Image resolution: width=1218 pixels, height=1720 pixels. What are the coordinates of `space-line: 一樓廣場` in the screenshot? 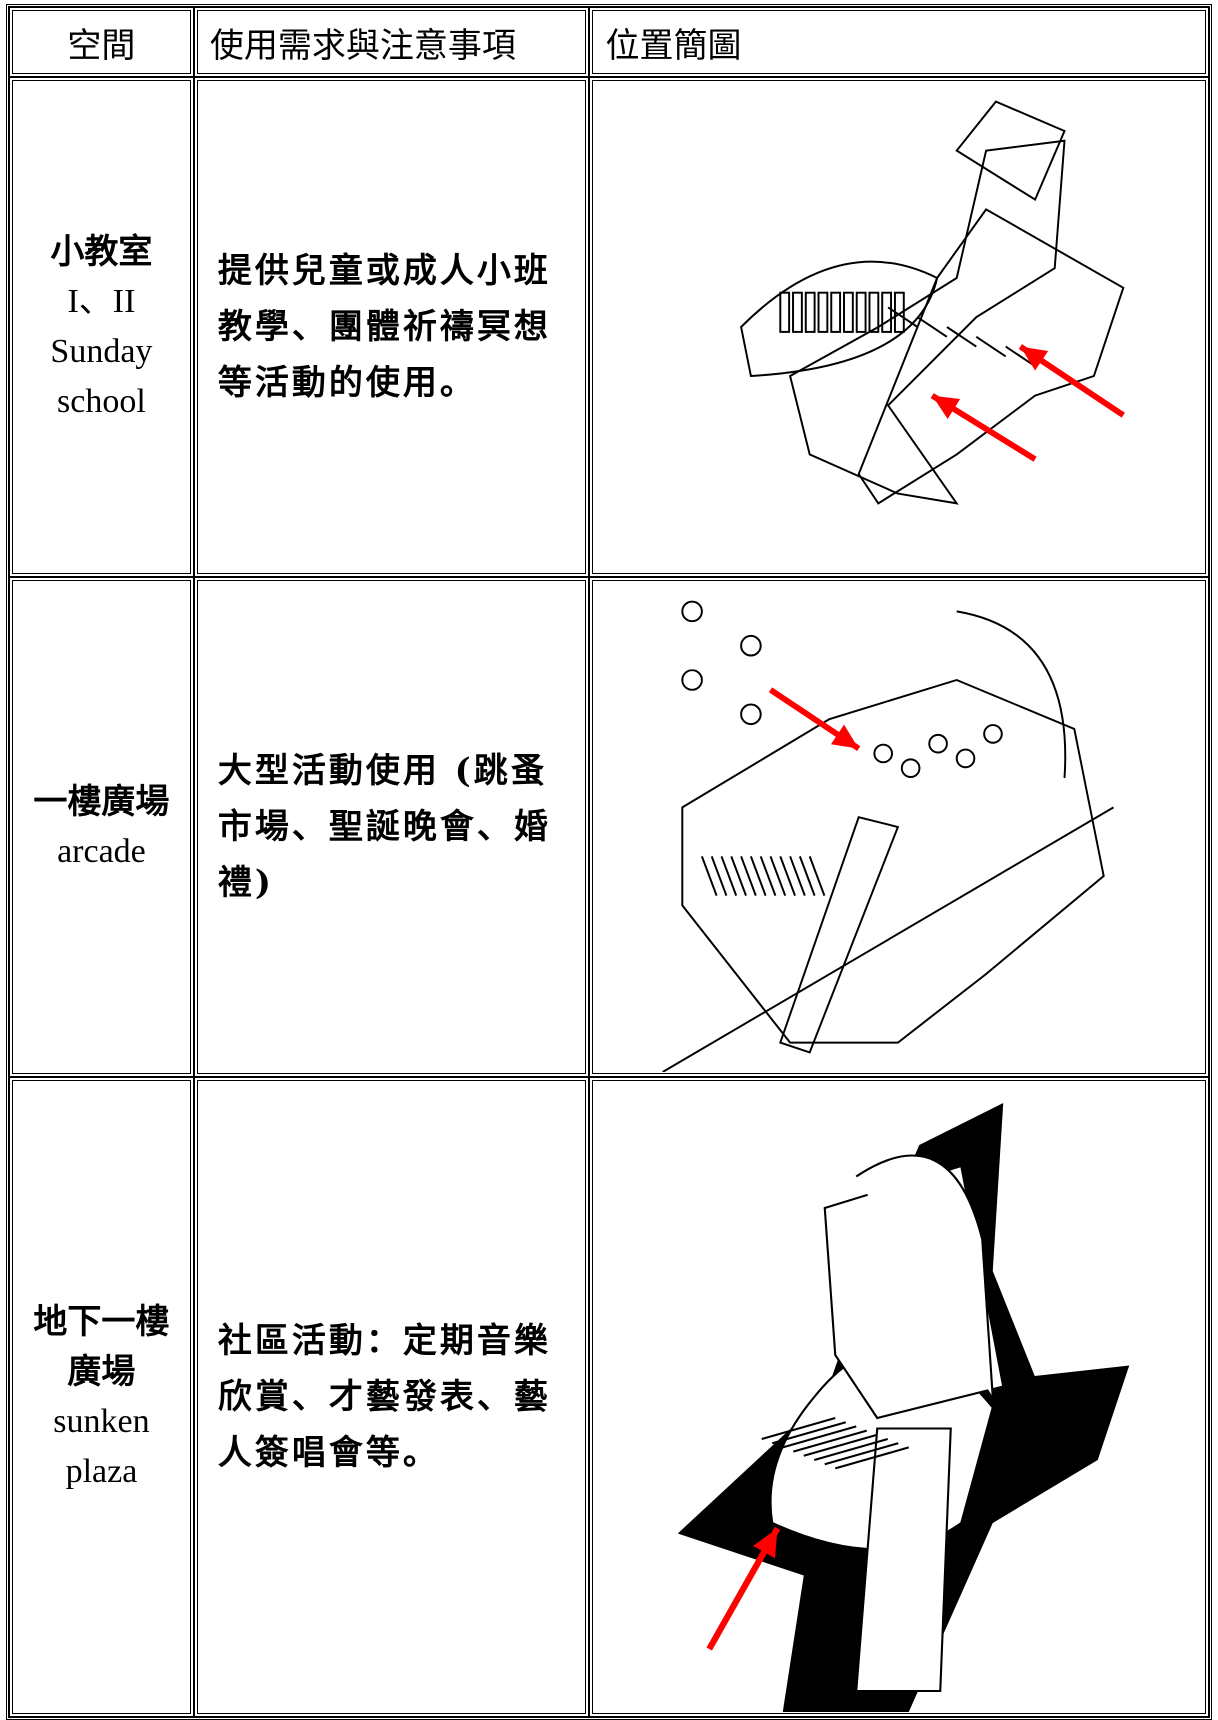 It's located at (101, 802).